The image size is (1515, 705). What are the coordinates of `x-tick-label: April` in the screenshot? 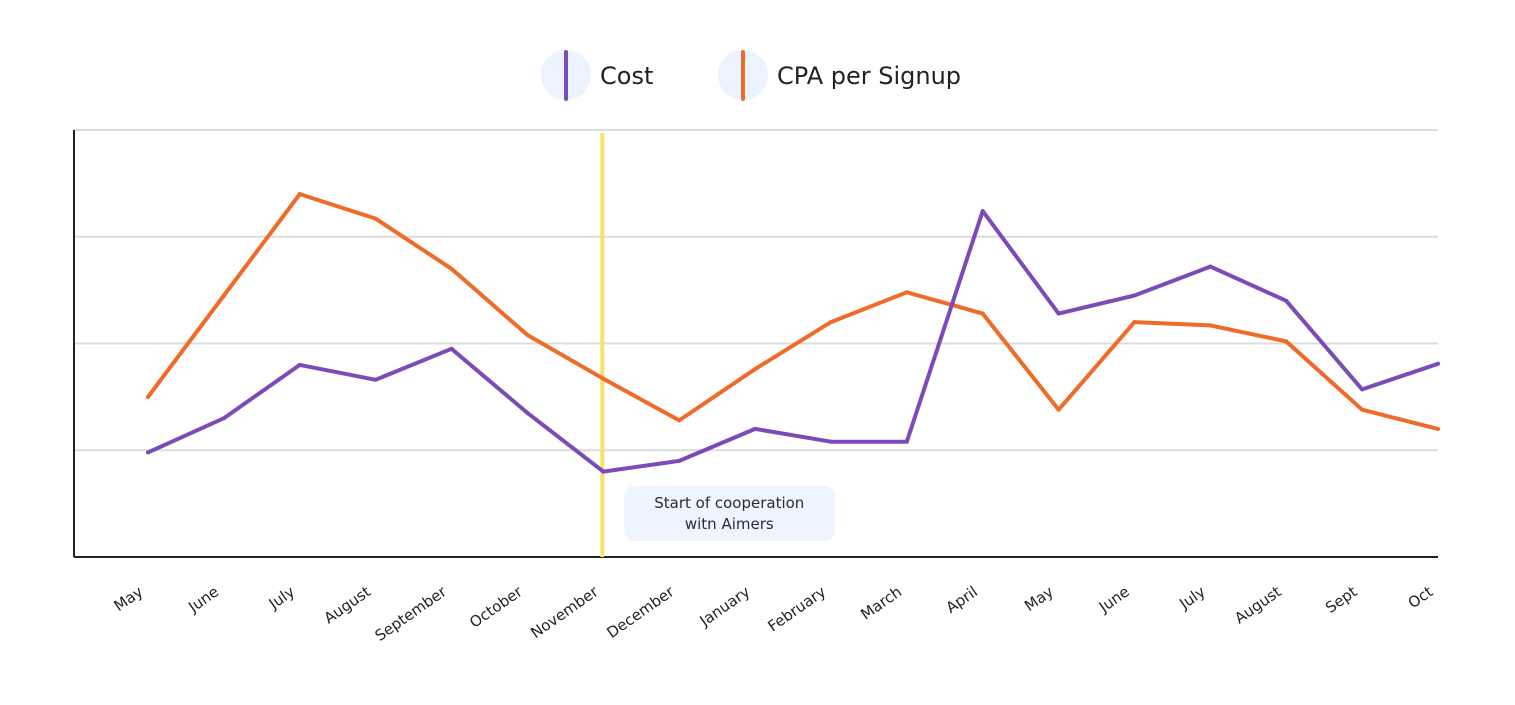 It's located at (962, 600).